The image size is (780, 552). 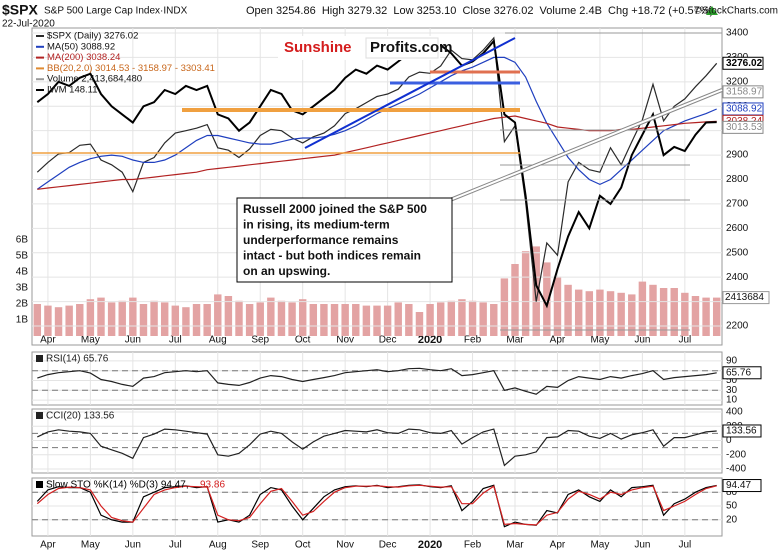 What do you see at coordinates (411, 47) in the screenshot?
I see `logo-profits: Profits.com` at bounding box center [411, 47].